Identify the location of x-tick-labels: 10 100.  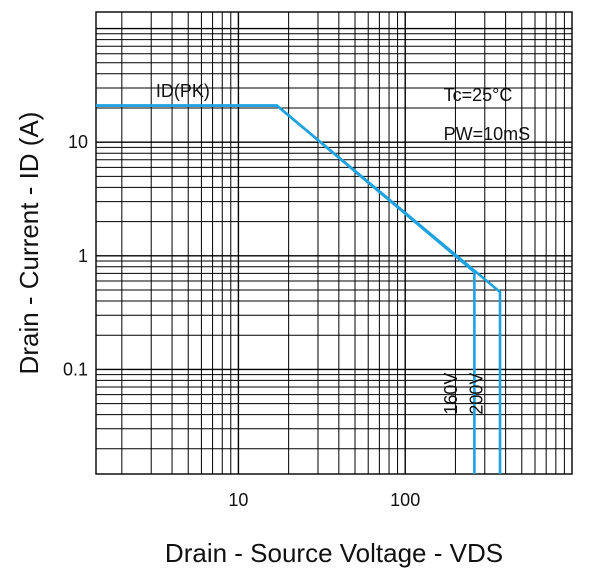
(324, 500).